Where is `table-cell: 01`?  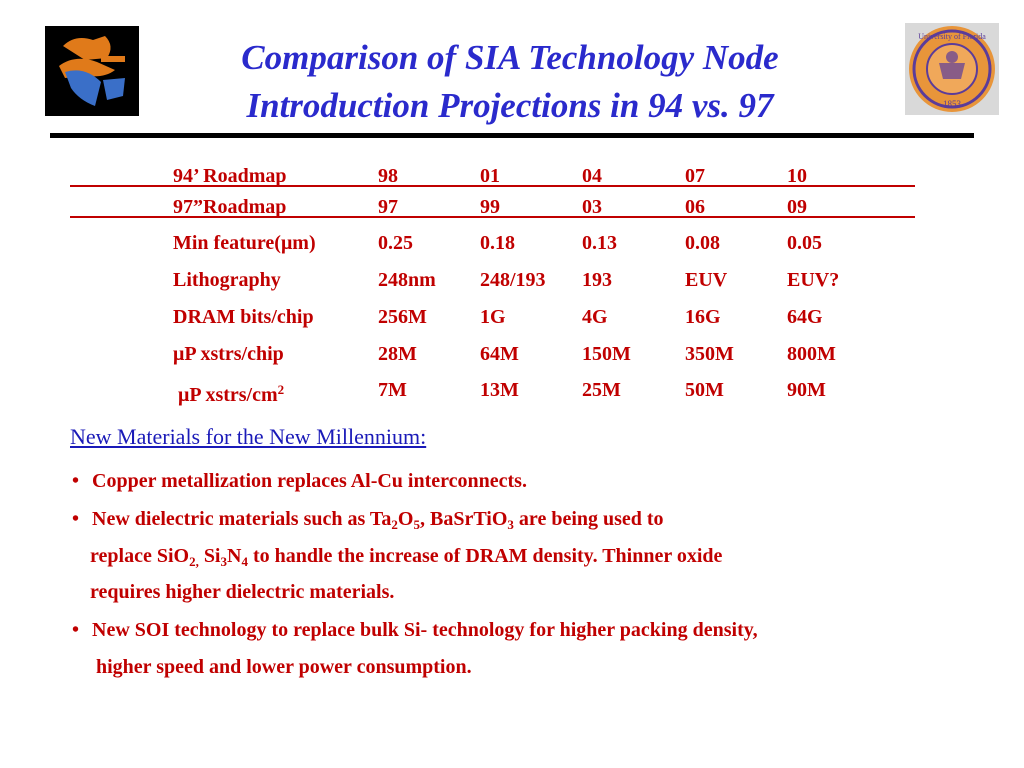 table-cell: 01 is located at coordinates (490, 176).